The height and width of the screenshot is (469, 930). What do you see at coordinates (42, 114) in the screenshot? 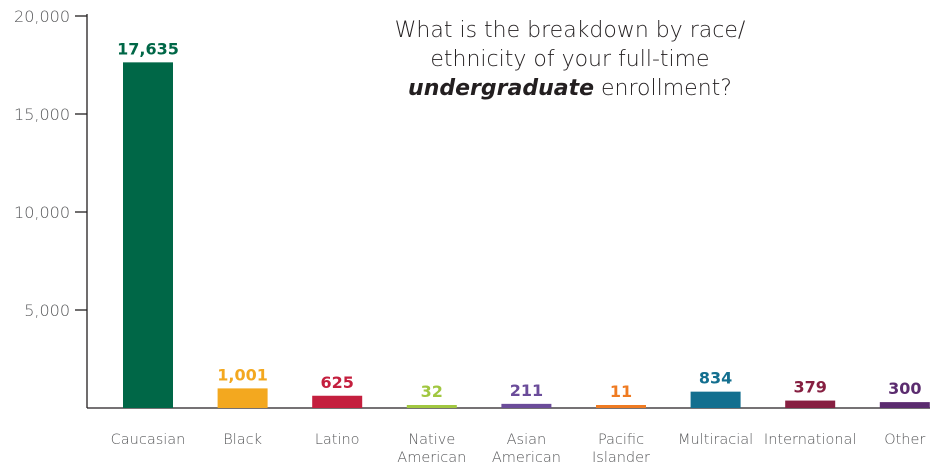
I see `y-tick-label: 15,000` at bounding box center [42, 114].